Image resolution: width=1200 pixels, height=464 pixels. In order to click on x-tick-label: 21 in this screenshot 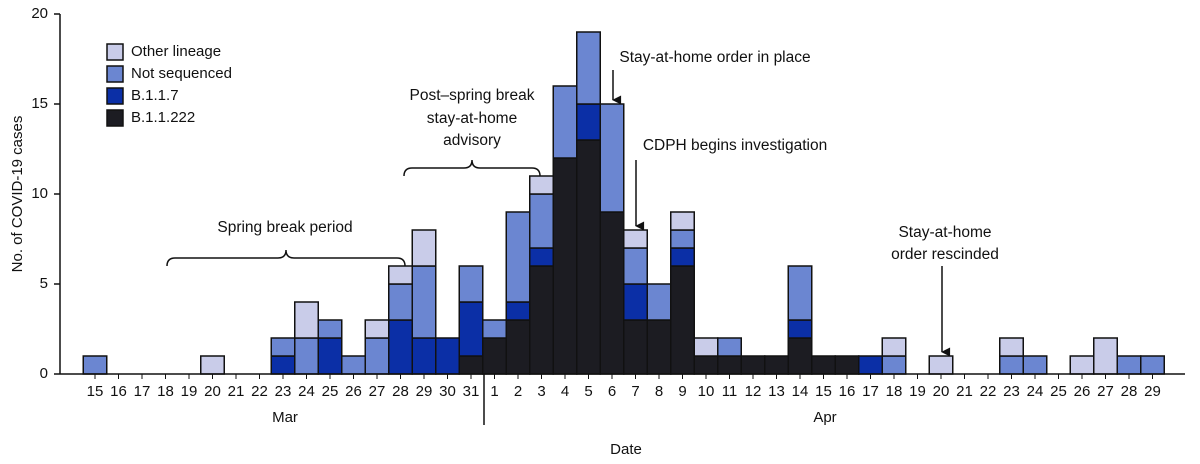, I will do `click(236, 391)`.